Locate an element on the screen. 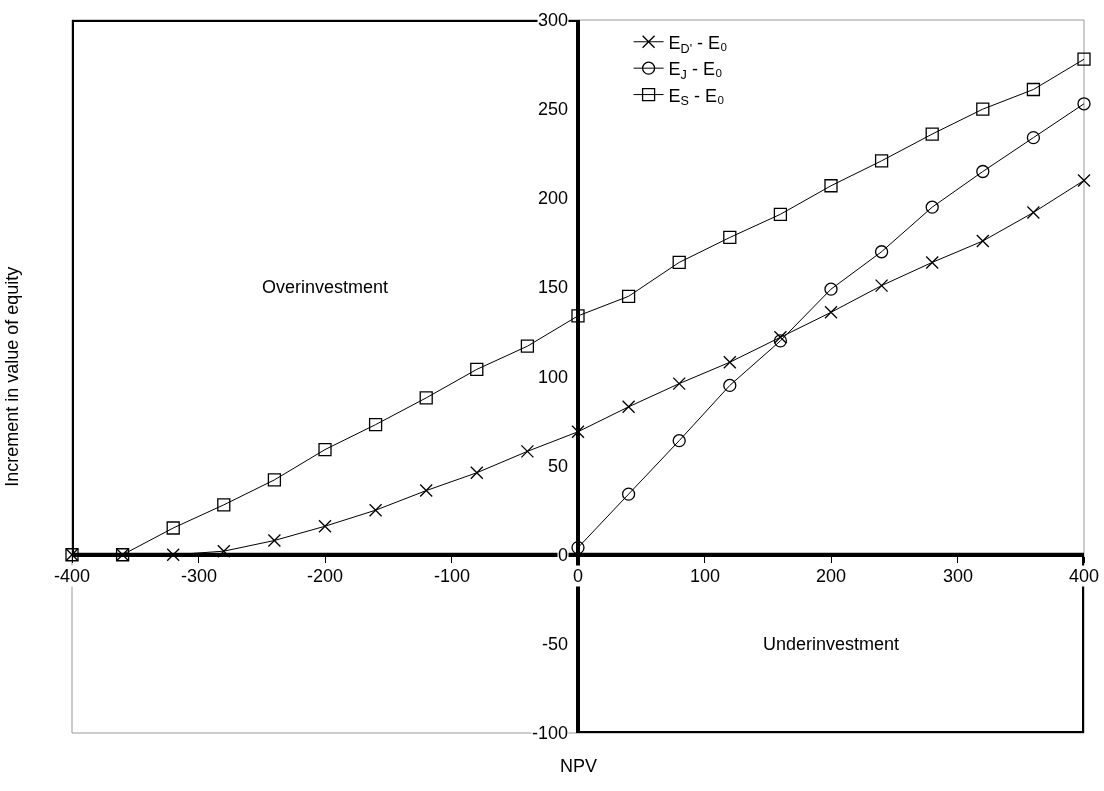  legend-label: E$_{S}$ - E₀ is located at coordinates (696, 97).